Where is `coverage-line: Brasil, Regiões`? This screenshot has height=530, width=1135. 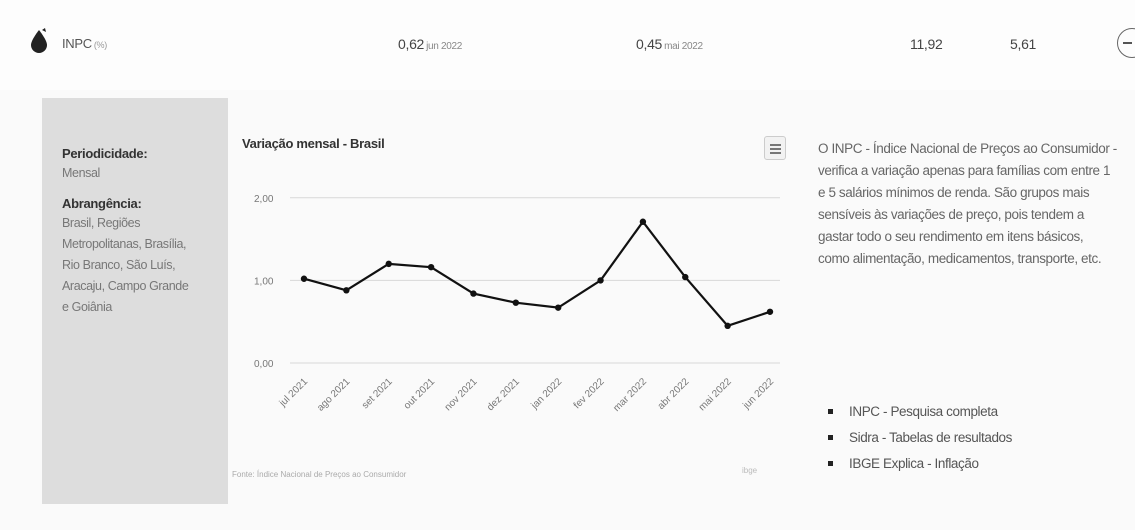 coverage-line: Brasil, Regiões is located at coordinates (101, 223).